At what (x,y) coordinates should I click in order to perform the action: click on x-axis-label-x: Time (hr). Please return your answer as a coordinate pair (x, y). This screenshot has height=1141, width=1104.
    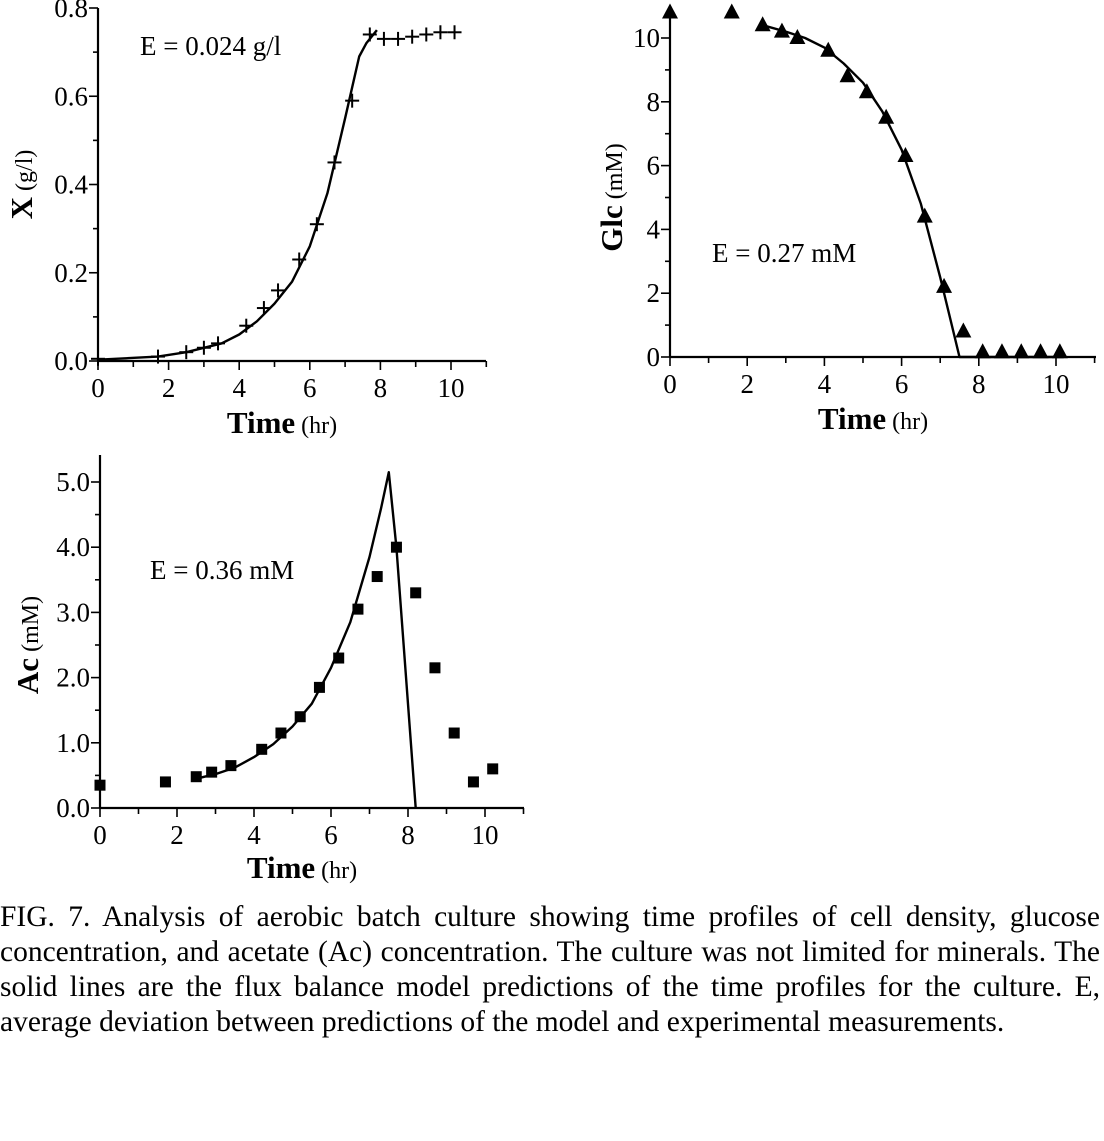
    Looking at the image, I should click on (282, 422).